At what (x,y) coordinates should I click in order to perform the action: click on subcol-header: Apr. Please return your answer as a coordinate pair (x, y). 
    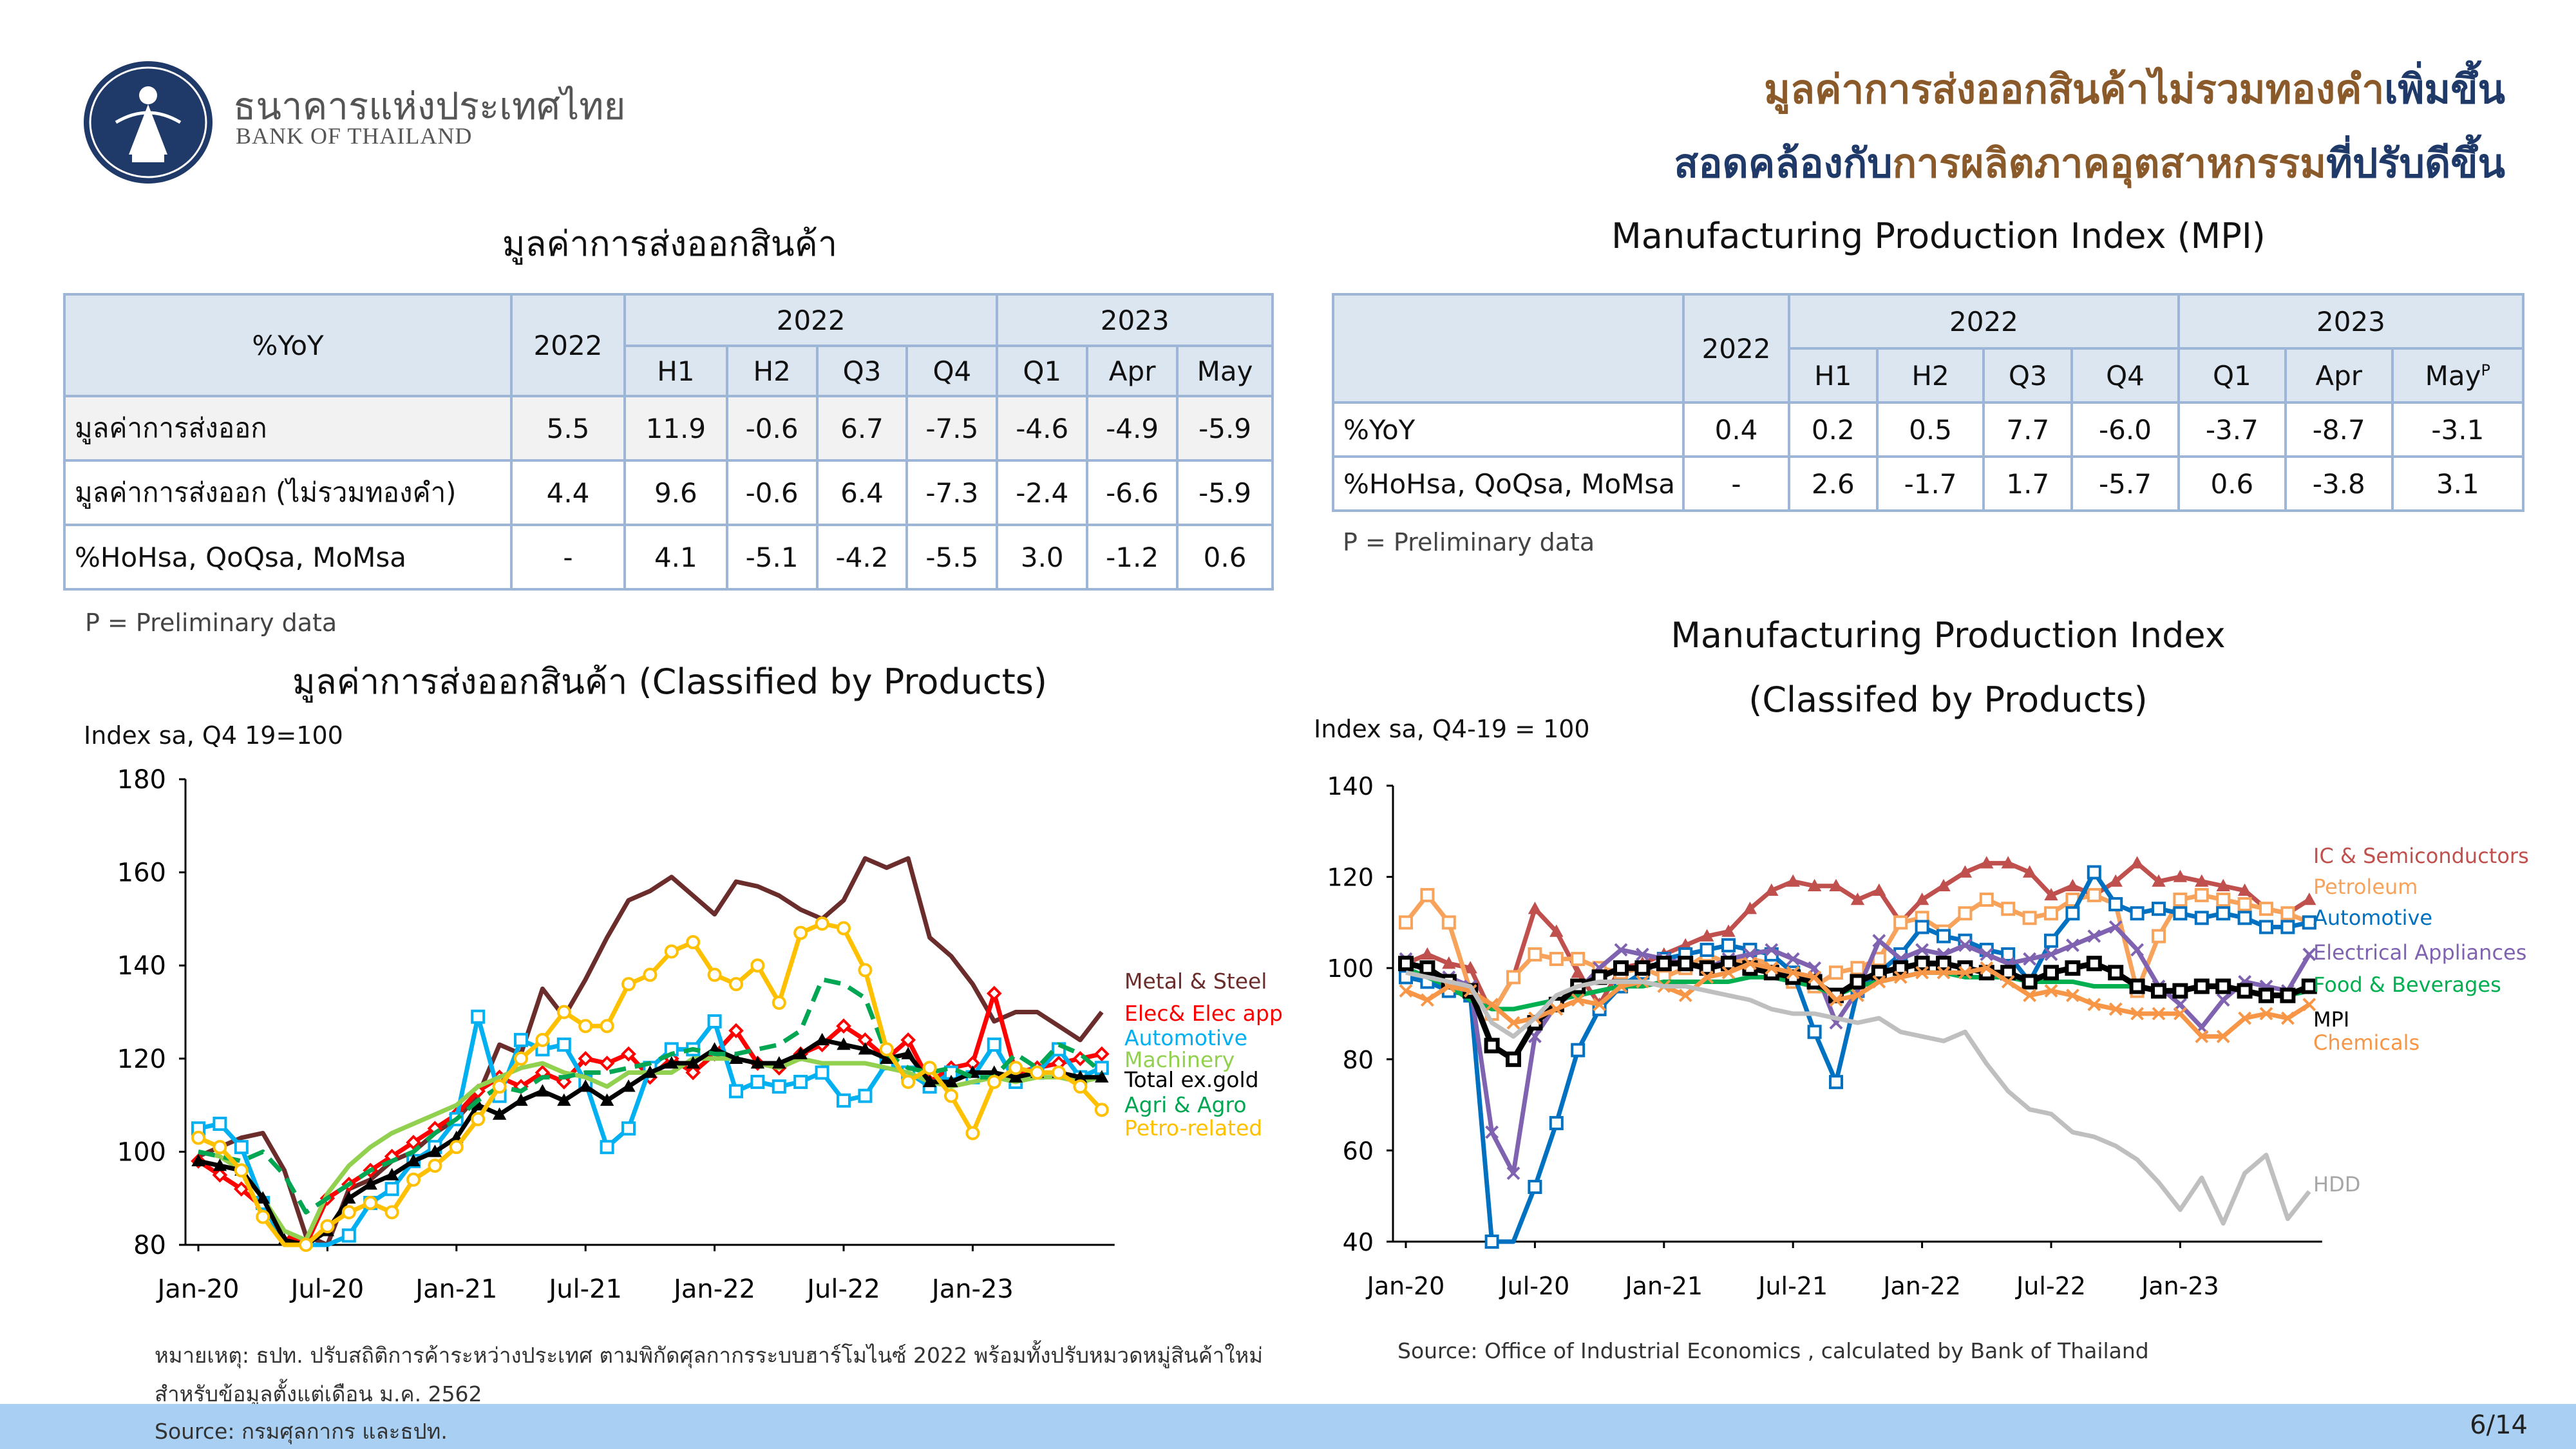
    Looking at the image, I should click on (1132, 371).